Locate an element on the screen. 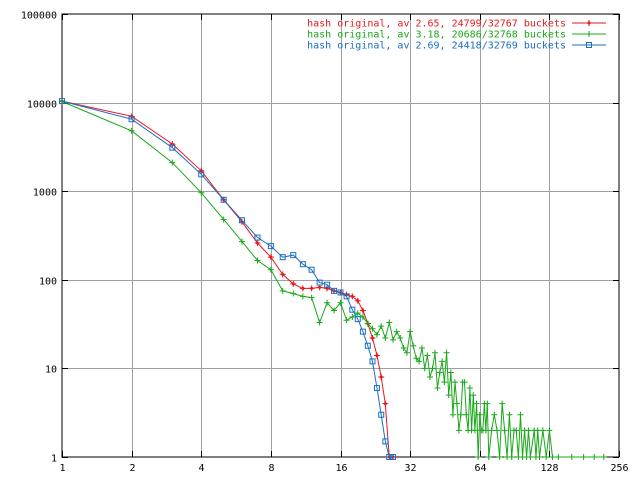 This screenshot has width=640, height=480. y-tick-label: 10000 is located at coordinates (42, 105).